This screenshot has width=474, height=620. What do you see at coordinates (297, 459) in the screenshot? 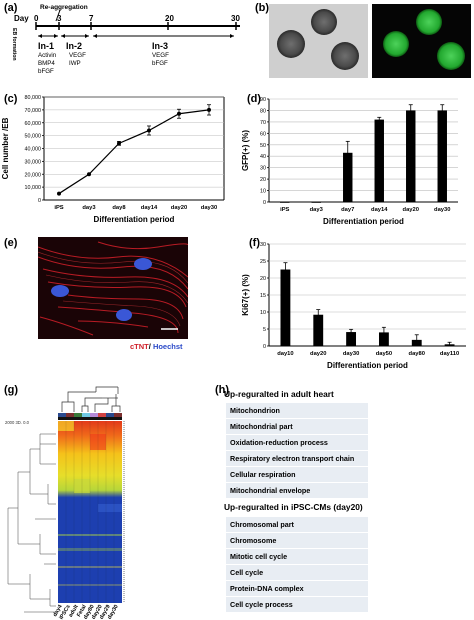
I see `adult-term-4: Respiratory electron transport chain` at bounding box center [297, 459].